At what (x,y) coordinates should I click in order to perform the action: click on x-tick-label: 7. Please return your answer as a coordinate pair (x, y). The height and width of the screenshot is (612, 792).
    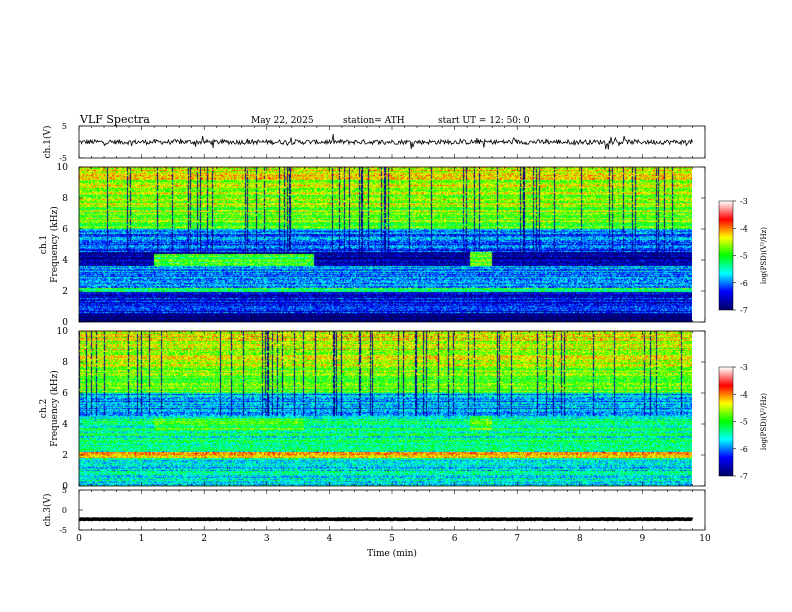
    Looking at the image, I should click on (517, 539).